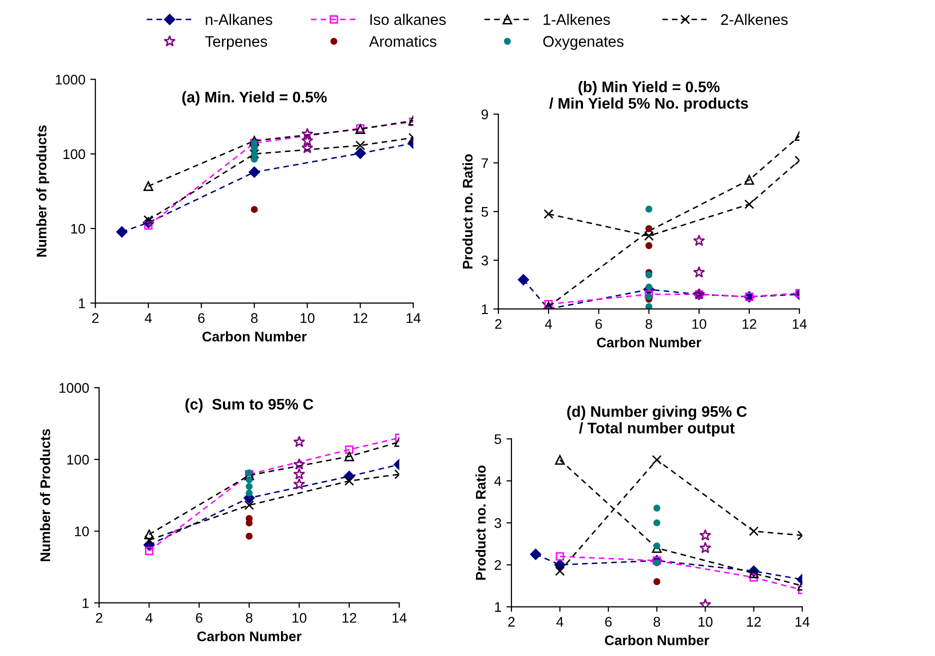  Describe the element at coordinates (498, 565) in the screenshot. I see `y-tick-label: 2` at that location.